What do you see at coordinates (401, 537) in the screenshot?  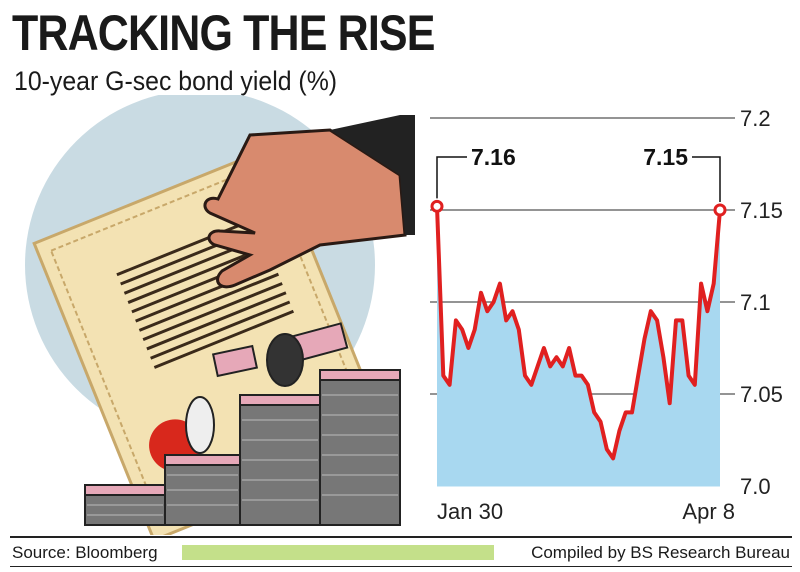 I see `footer-top-rule` at bounding box center [401, 537].